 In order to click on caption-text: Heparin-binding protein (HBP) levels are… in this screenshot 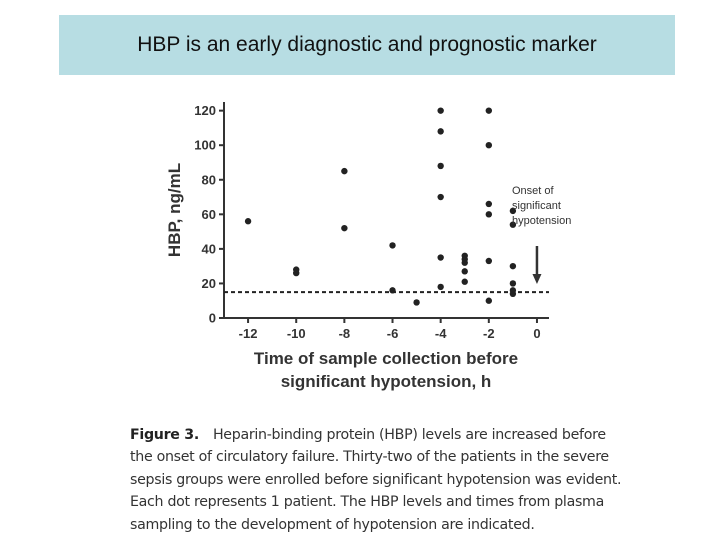, I will do `click(376, 480)`.